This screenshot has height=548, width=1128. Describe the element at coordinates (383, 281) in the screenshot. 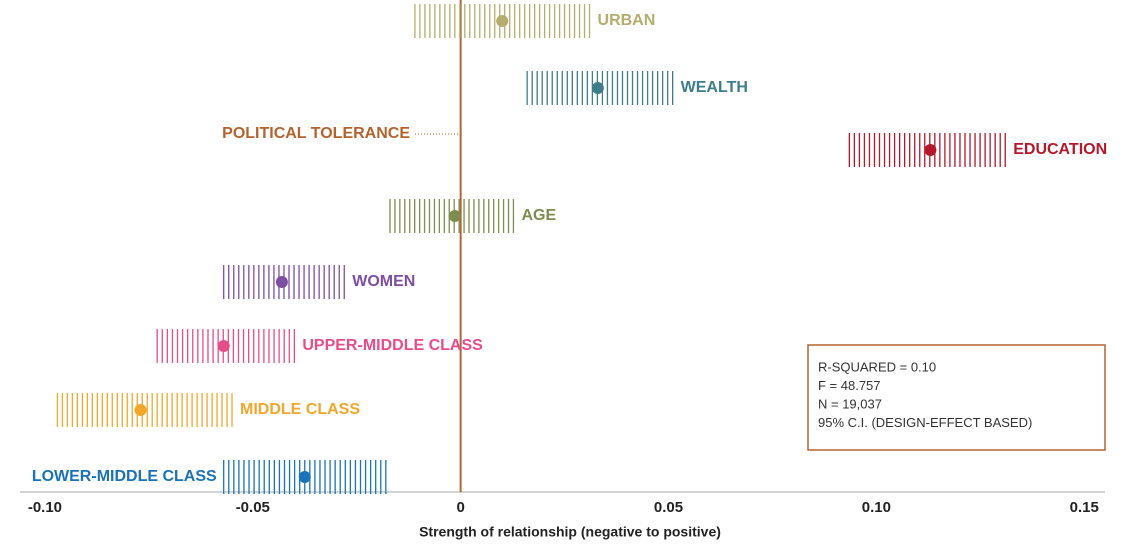

I see `series-label: WOMEN` at that location.